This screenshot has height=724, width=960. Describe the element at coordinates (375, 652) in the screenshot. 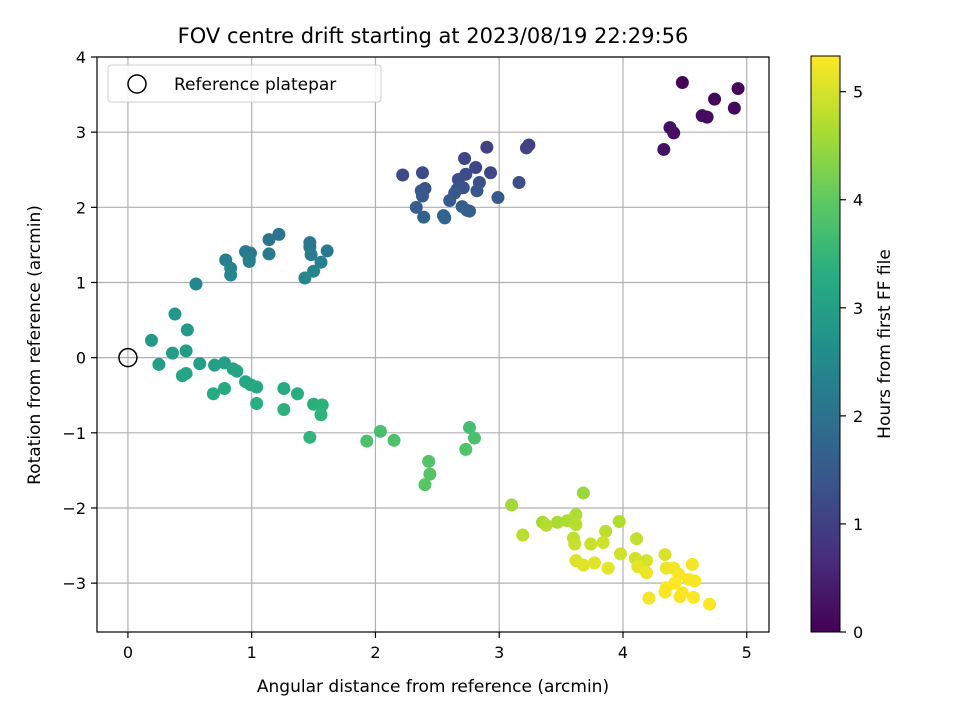

I see `x-tick-label: 2` at that location.